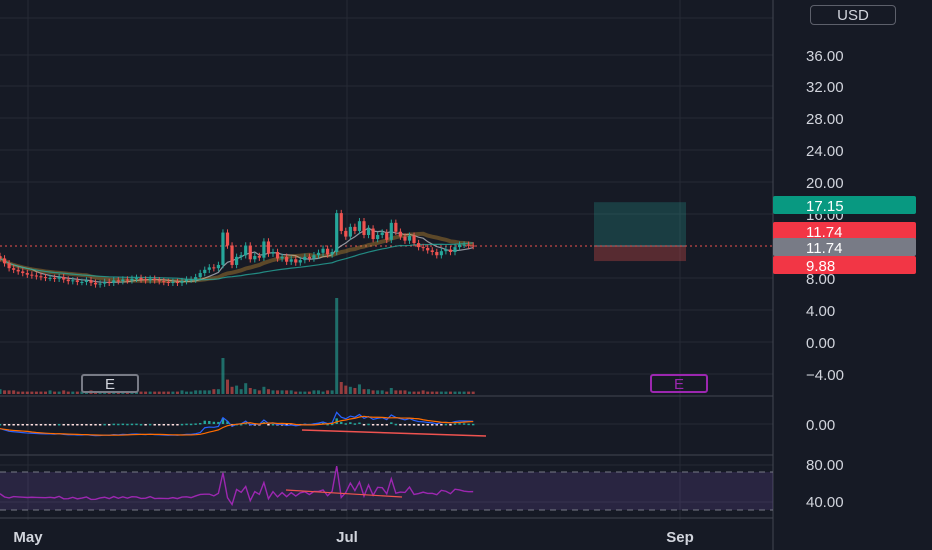 This screenshot has width=932, height=550. What do you see at coordinates (394, 433) in the screenshot?
I see `divergence-line` at bounding box center [394, 433].